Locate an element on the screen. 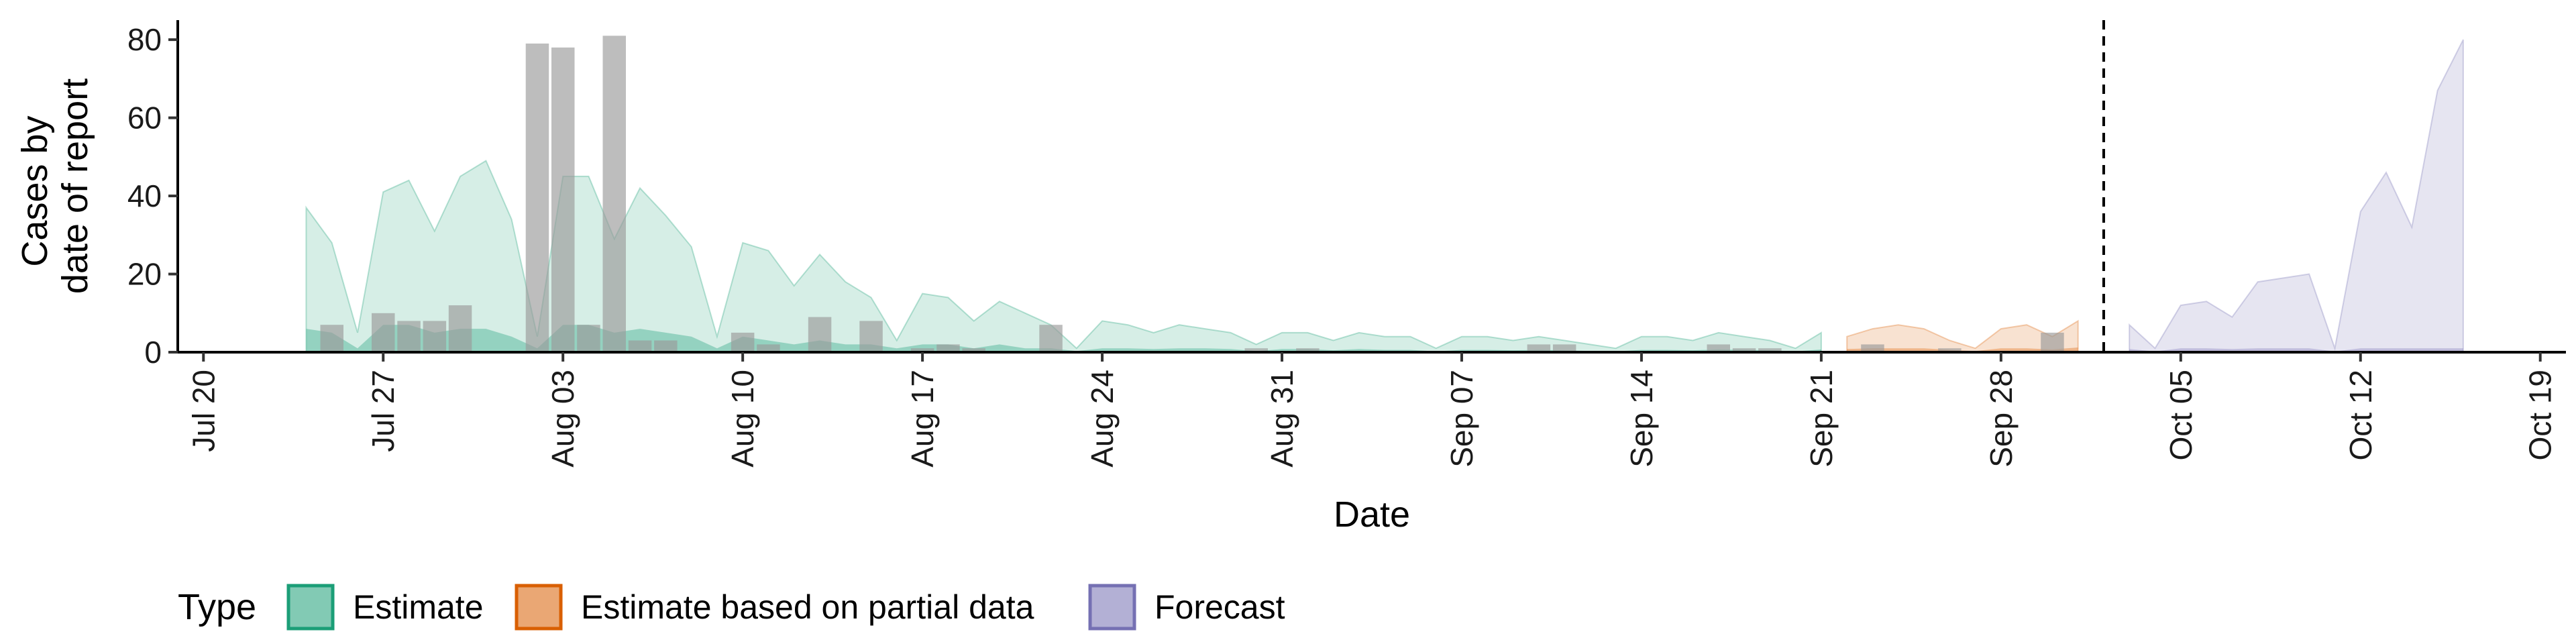 This screenshot has width=2576, height=644. y-axis-title-line-1: Cases by is located at coordinates (35, 190).